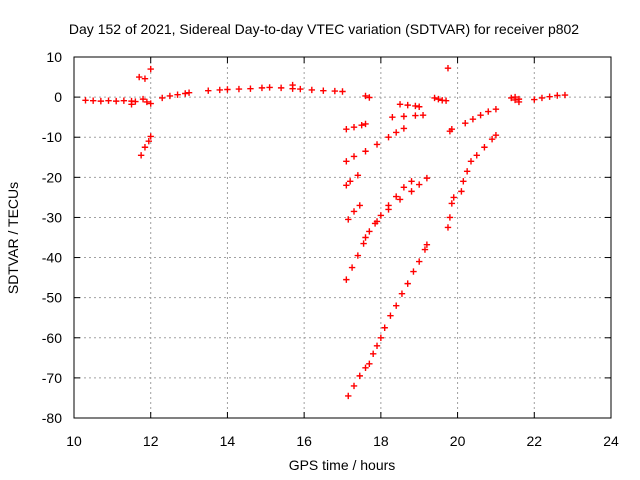 The image size is (640, 480). Describe the element at coordinates (381, 441) in the screenshot. I see `x-tick-label: 18` at that location.